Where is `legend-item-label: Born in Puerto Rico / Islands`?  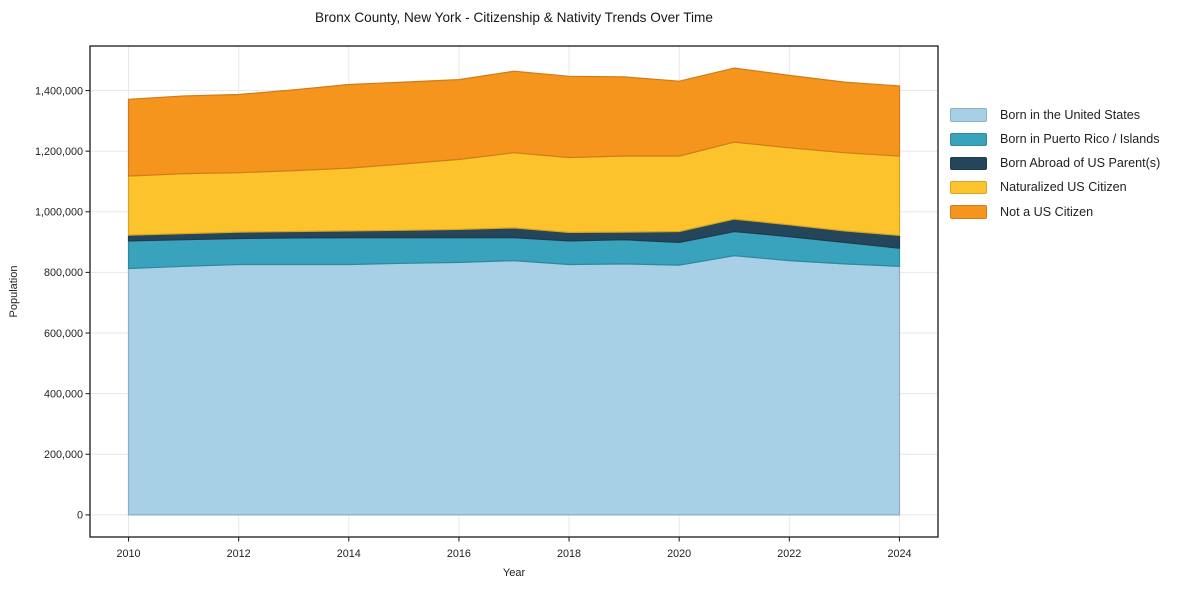
legend-item-label: Born in Puerto Rico / Islands is located at coordinates (1080, 138).